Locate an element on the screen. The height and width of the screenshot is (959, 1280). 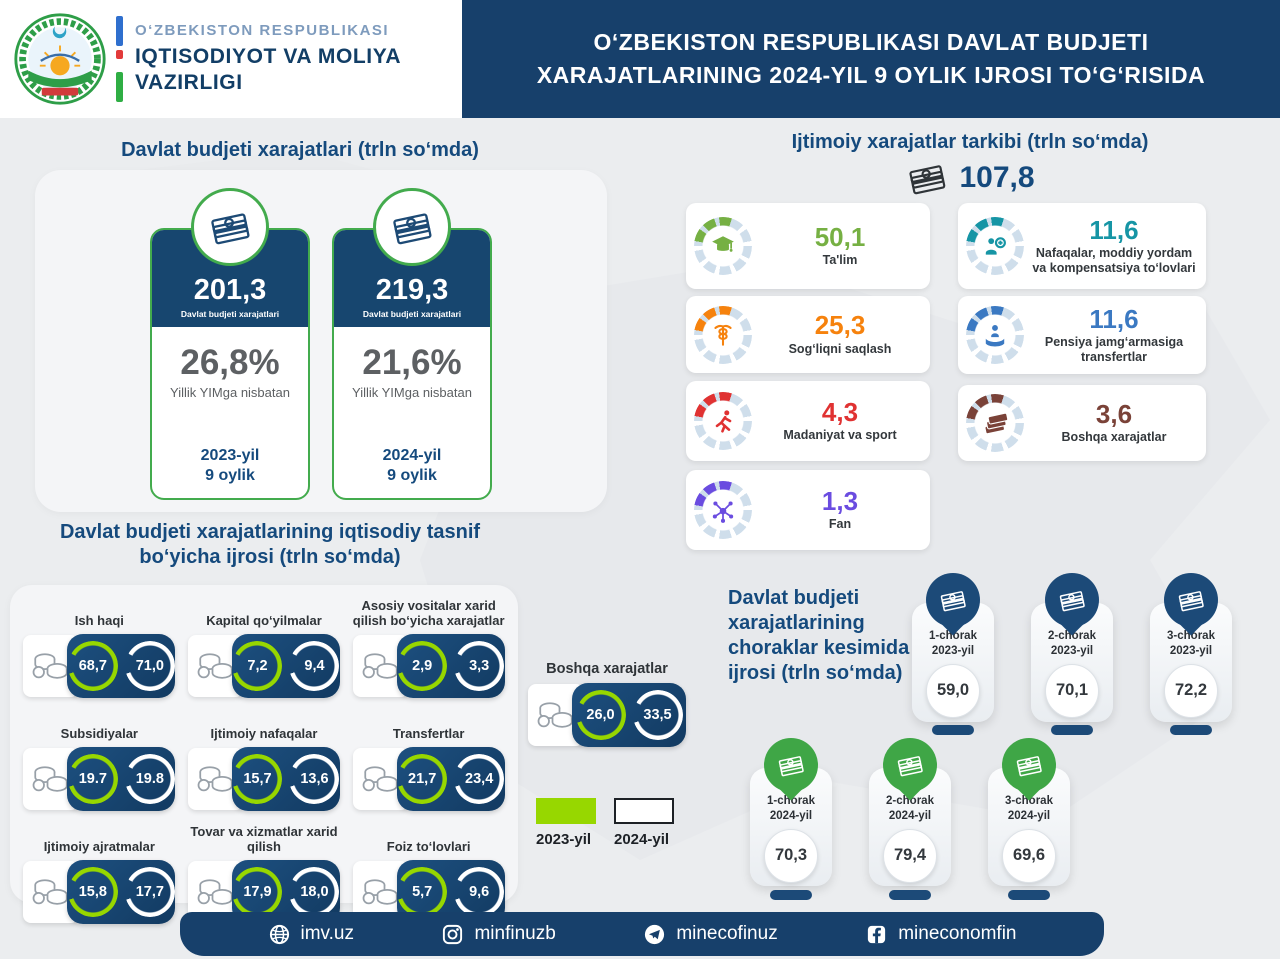
instagram-icon is located at coordinates (452, 934).